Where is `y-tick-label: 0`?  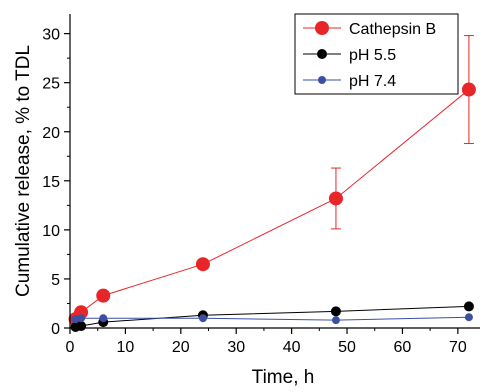 y-tick-label: 0 is located at coordinates (55, 329).